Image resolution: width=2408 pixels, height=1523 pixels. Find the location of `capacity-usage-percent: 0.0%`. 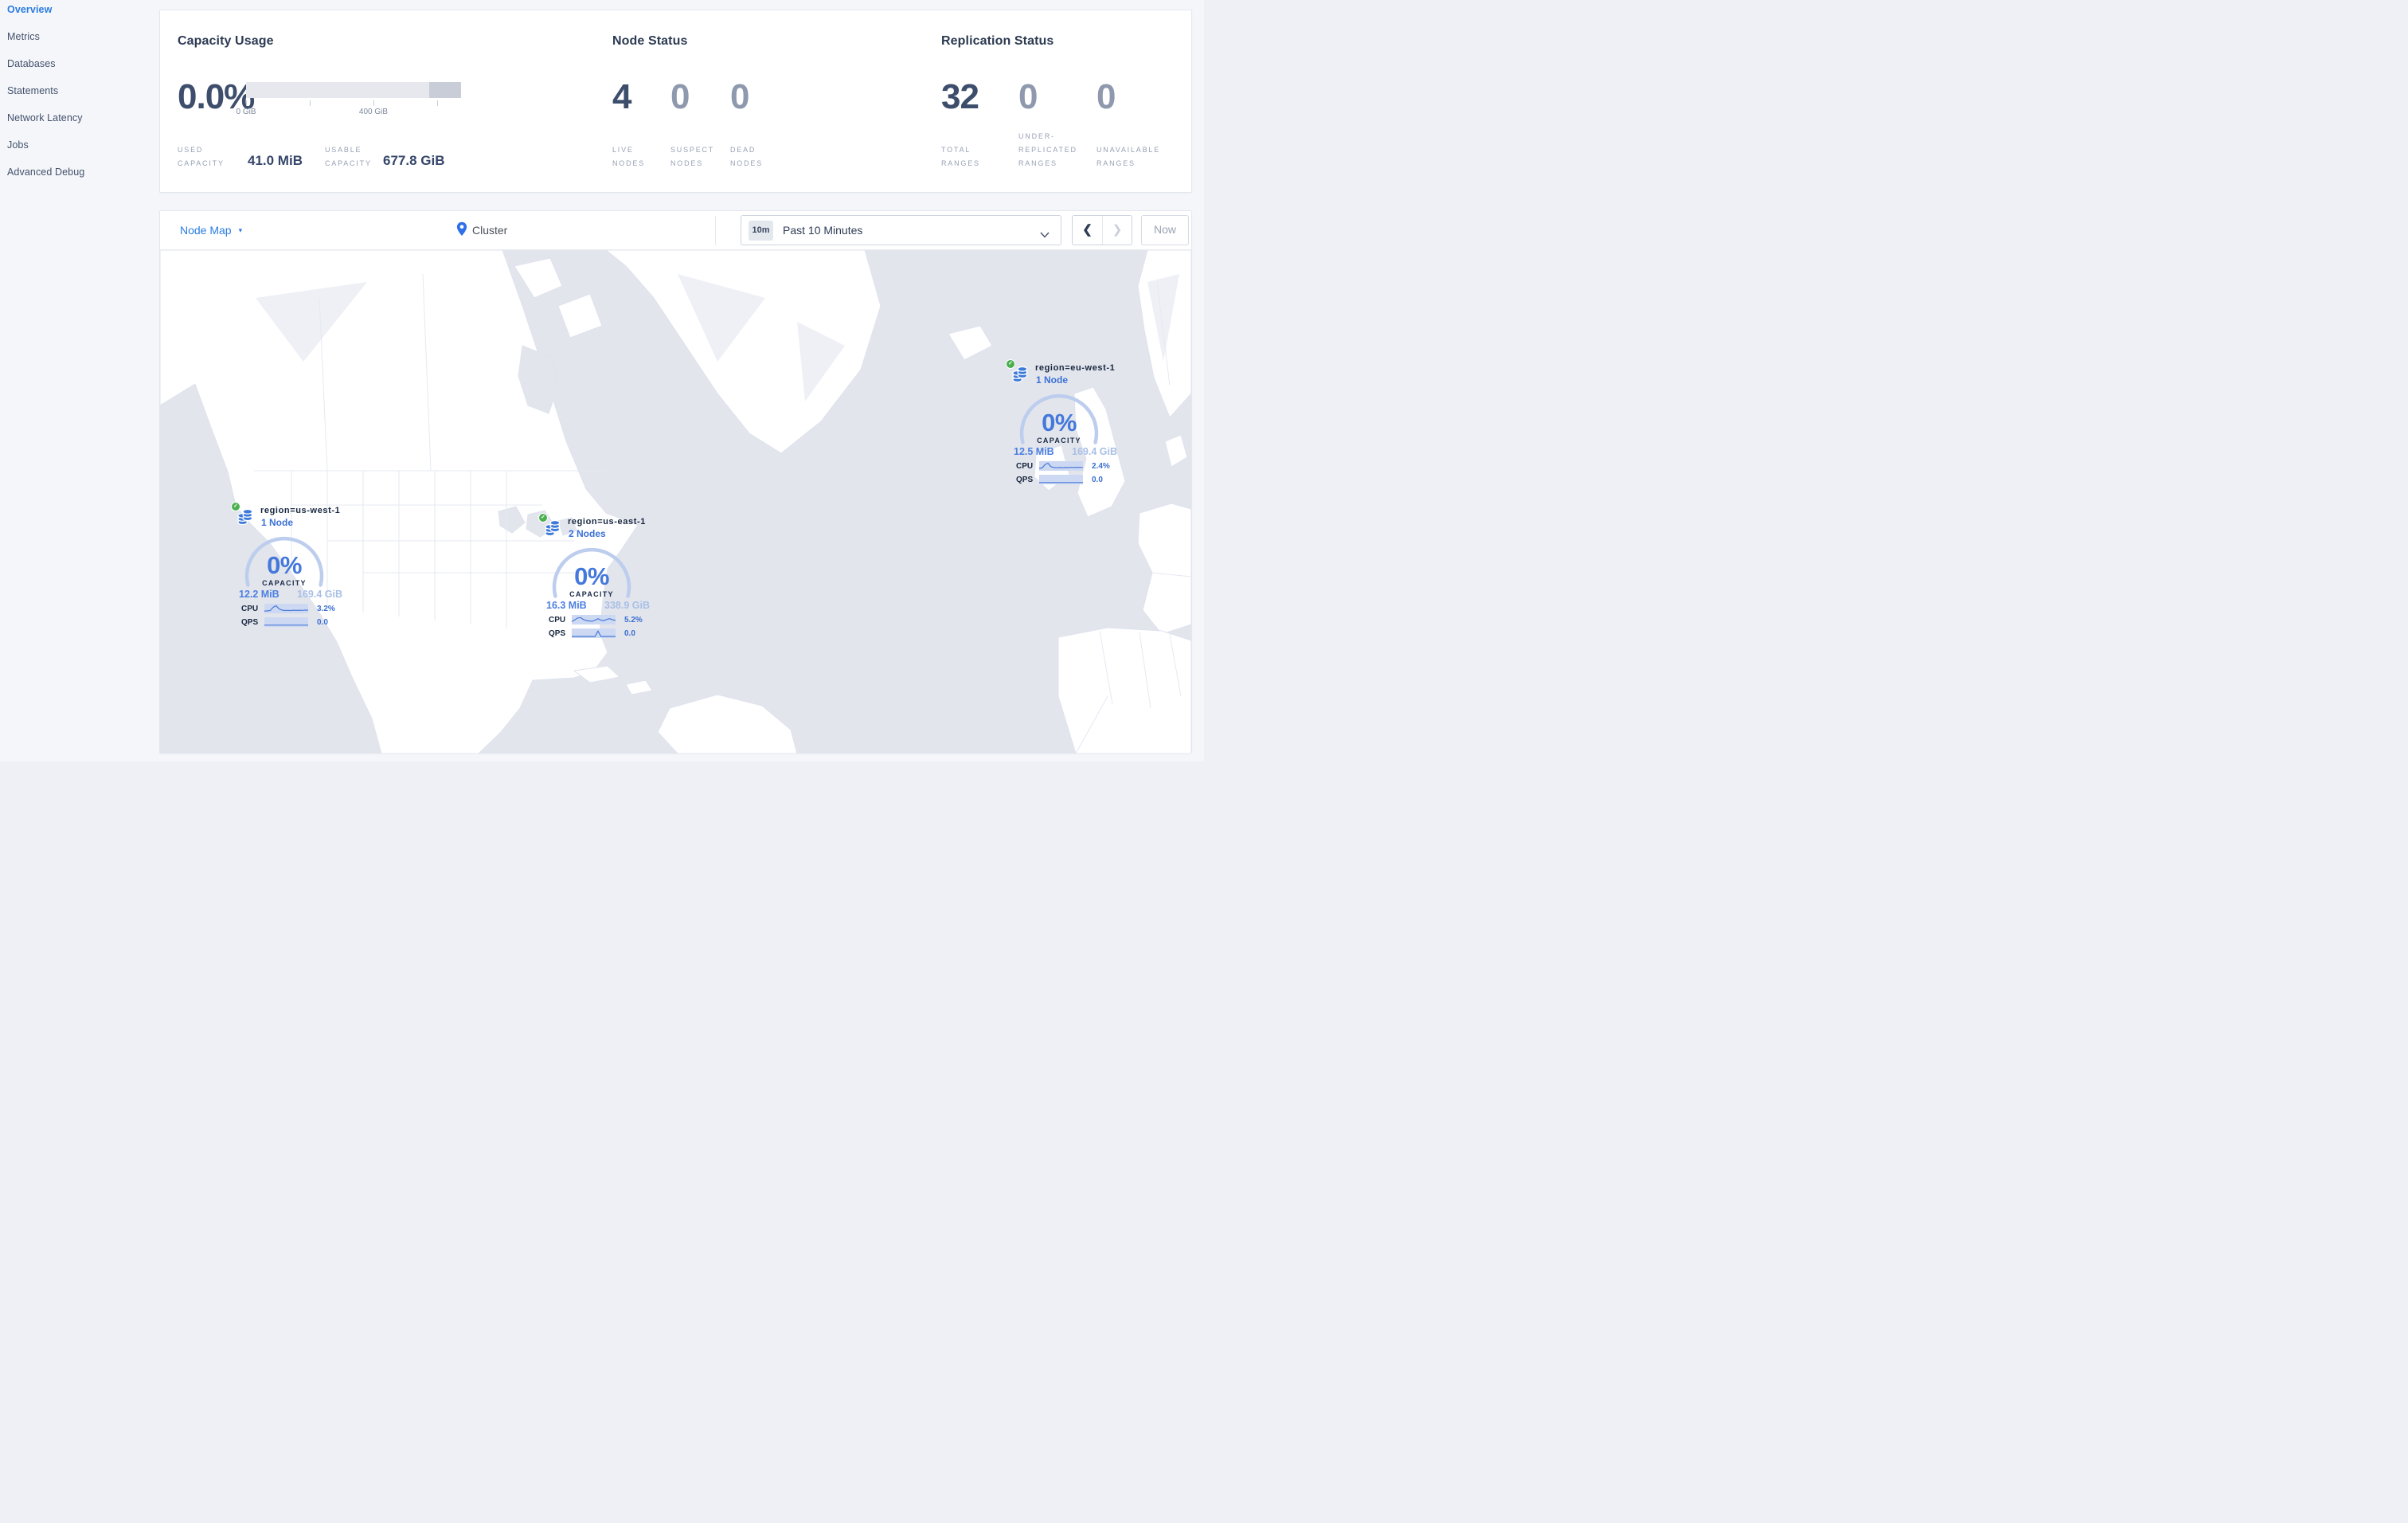

capacity-usage-percent: 0.0% is located at coordinates (217, 96).